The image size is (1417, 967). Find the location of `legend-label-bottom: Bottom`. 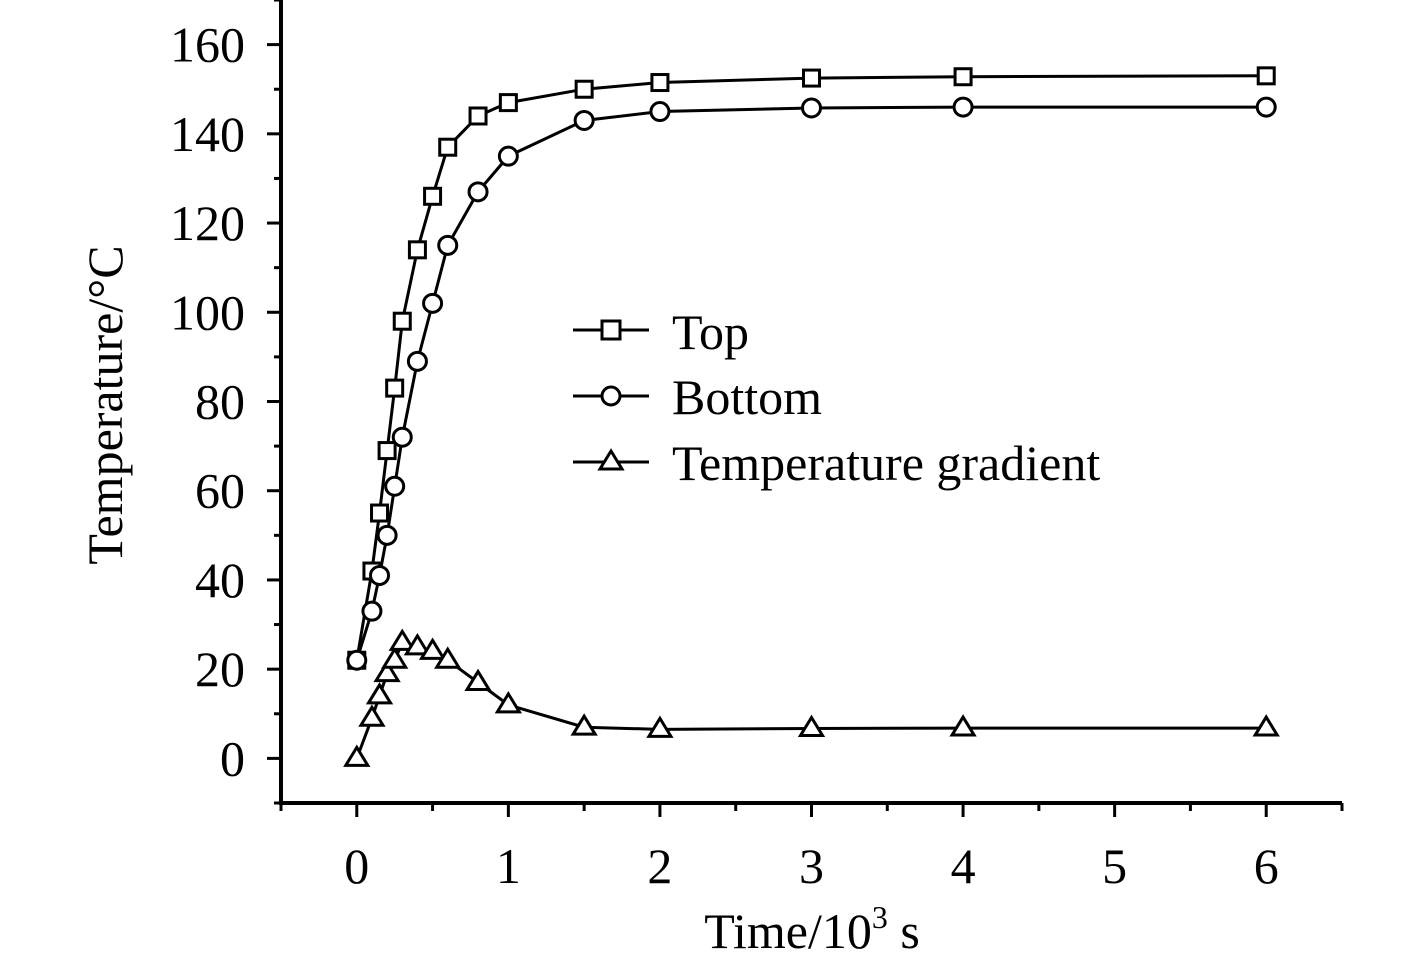

legend-label-bottom: Bottom is located at coordinates (747, 397).